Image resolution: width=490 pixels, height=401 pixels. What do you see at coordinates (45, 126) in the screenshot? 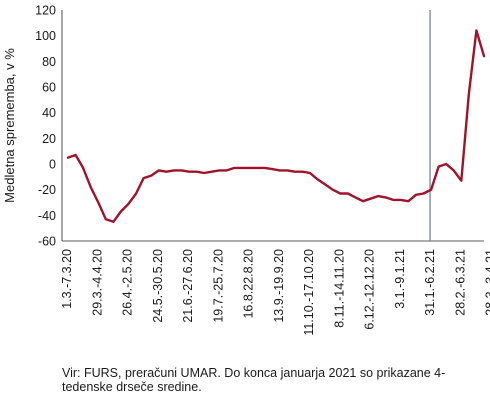
I see `y-axis-tick-labels: 120 100 80 60 40 20 0 -20 -40 -60` at bounding box center [45, 126].